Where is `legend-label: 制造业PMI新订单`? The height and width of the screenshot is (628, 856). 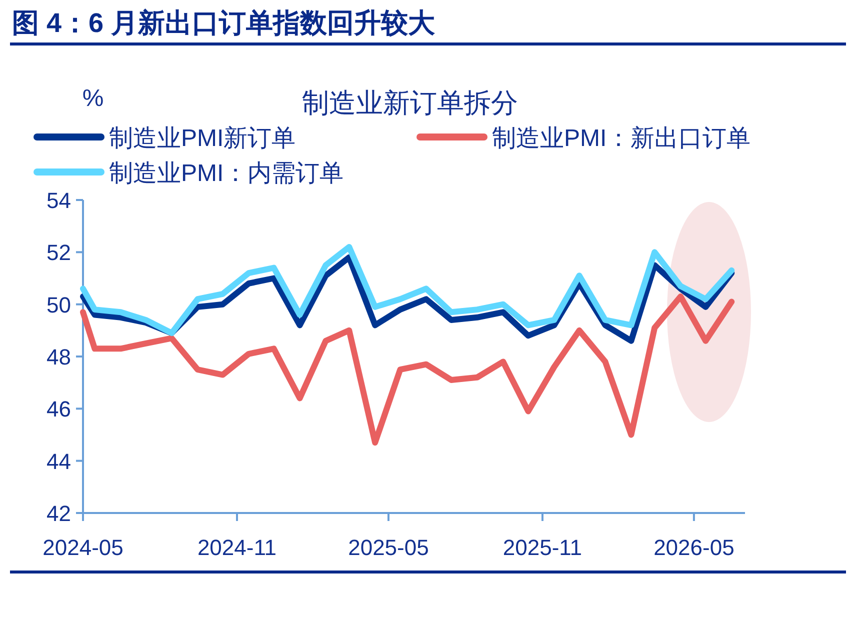
legend-label: 制造业PMI新订单 is located at coordinates (202, 138).